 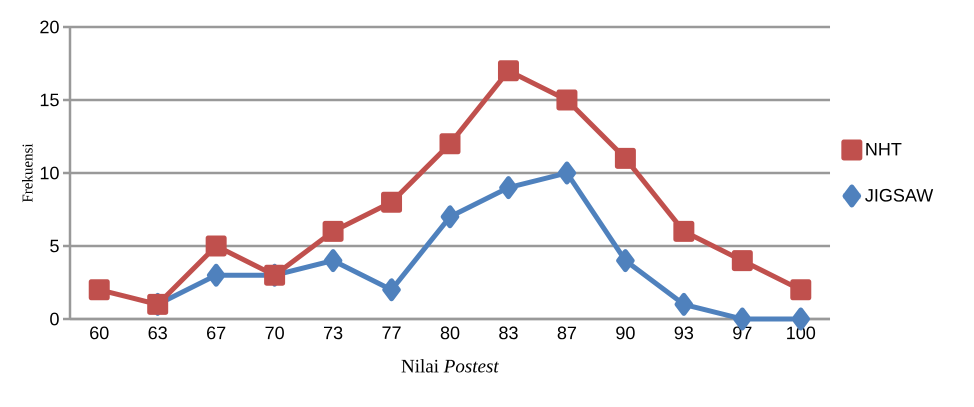 I want to click on y-tick-label: 5, so click(x=54, y=246).